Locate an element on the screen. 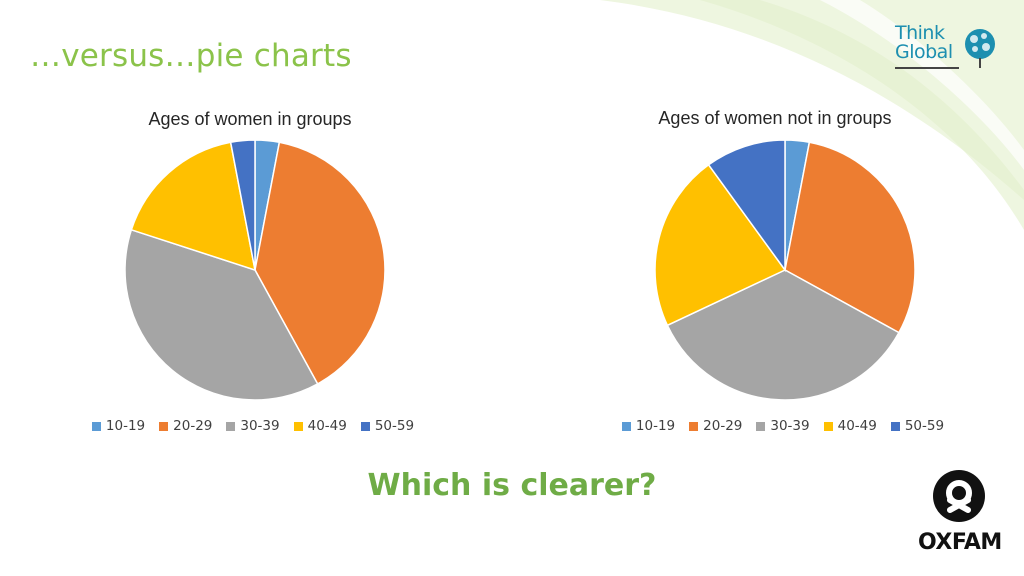 This screenshot has height=576, width=1024. question-text: Which is clearer? is located at coordinates (512, 485).